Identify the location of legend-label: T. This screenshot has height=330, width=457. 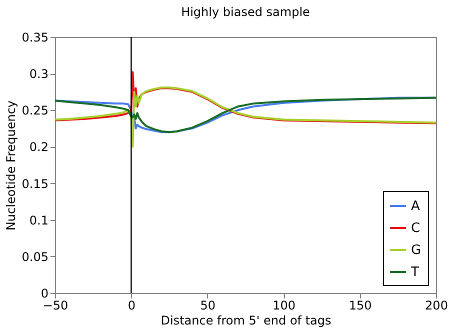
(414, 272).